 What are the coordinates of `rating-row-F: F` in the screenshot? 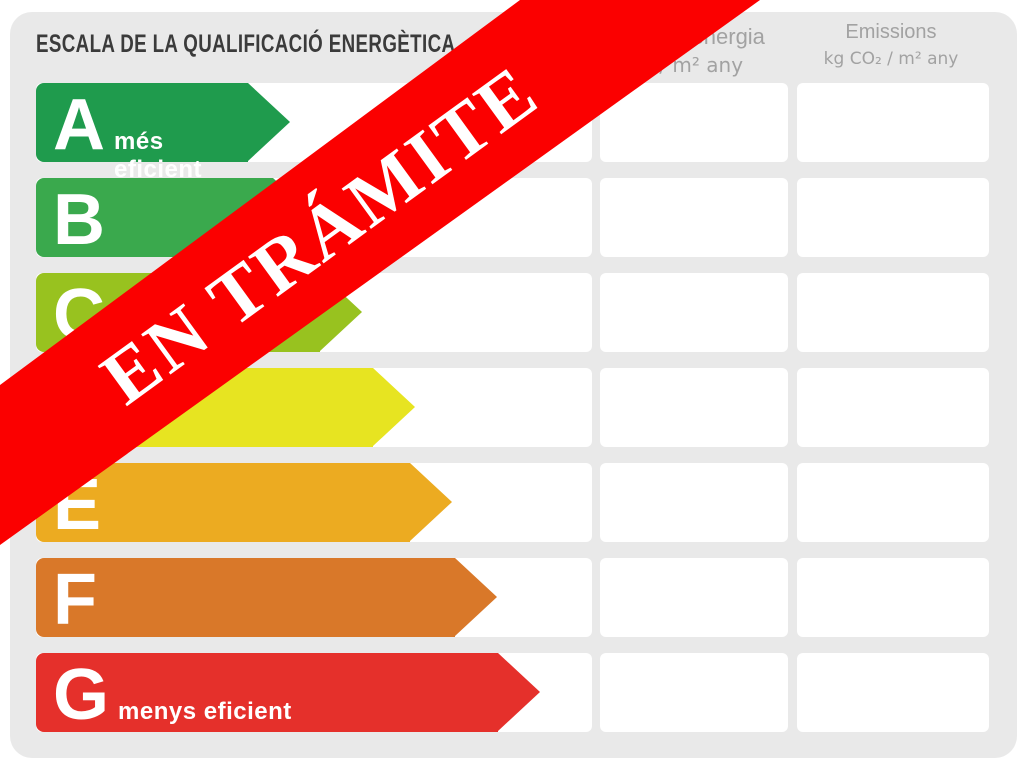 It's located at (512, 597).